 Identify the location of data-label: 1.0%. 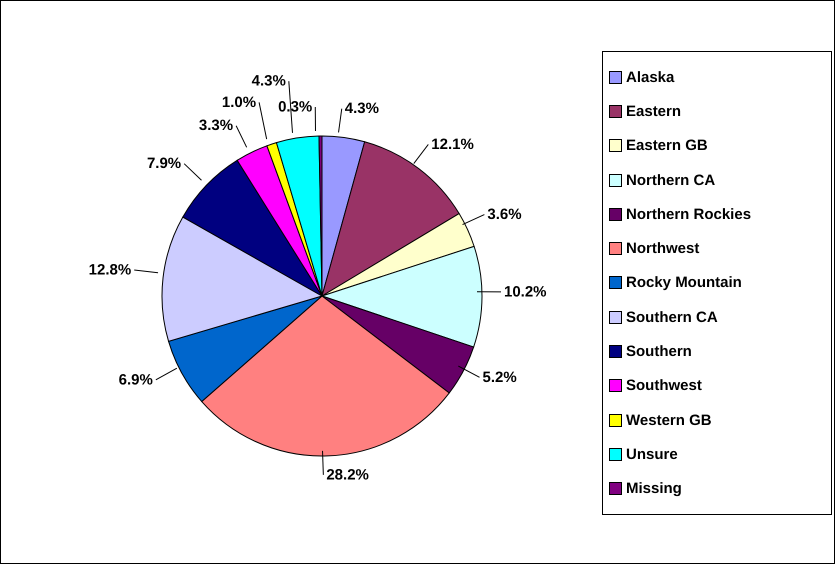
(239, 102).